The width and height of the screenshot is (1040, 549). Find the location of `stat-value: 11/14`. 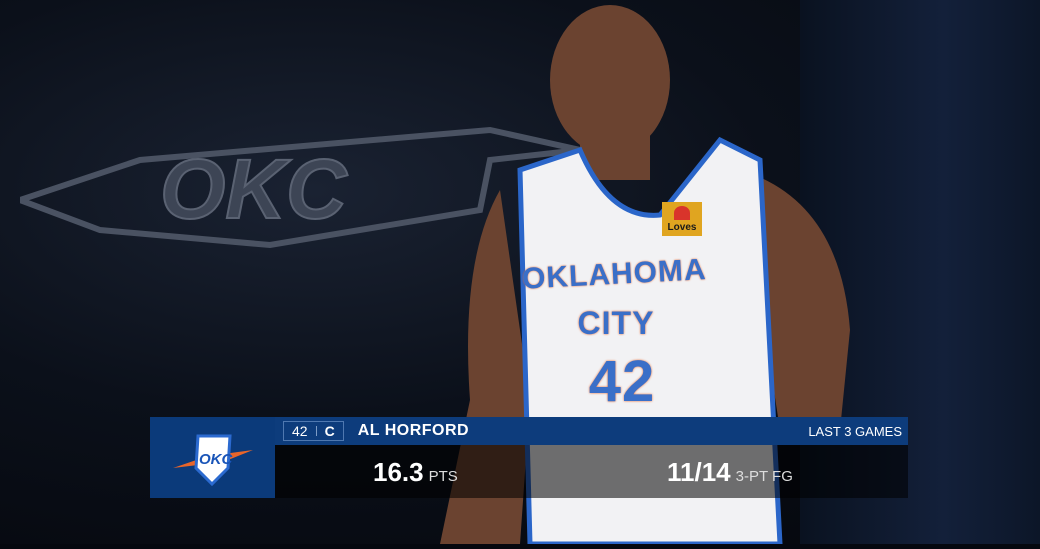

stat-value: 11/14 is located at coordinates (699, 472).